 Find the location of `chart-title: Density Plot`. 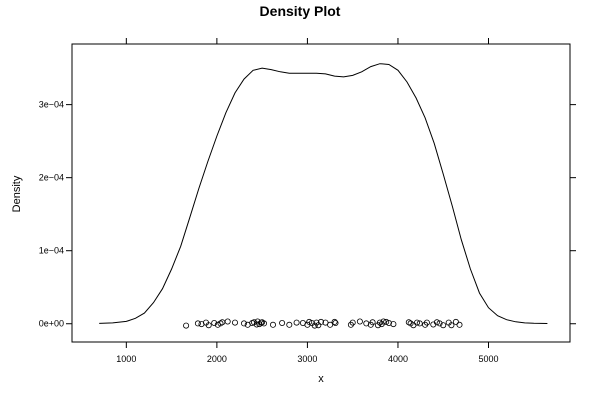

chart-title: Density Plot is located at coordinates (300, 11).